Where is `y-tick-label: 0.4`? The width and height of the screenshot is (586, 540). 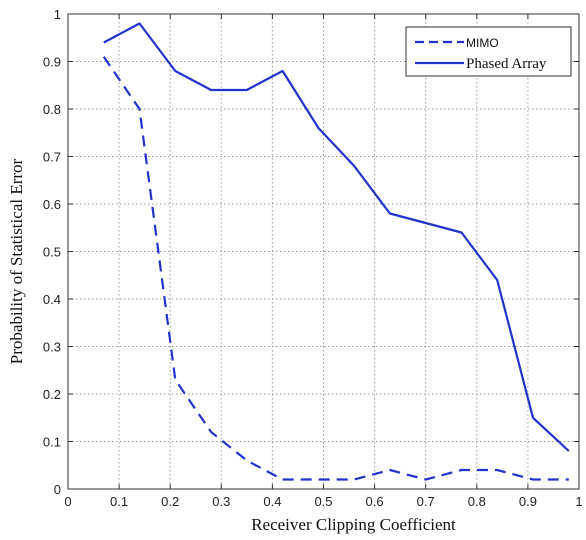
y-tick-label: 0.4 is located at coordinates (52, 299).